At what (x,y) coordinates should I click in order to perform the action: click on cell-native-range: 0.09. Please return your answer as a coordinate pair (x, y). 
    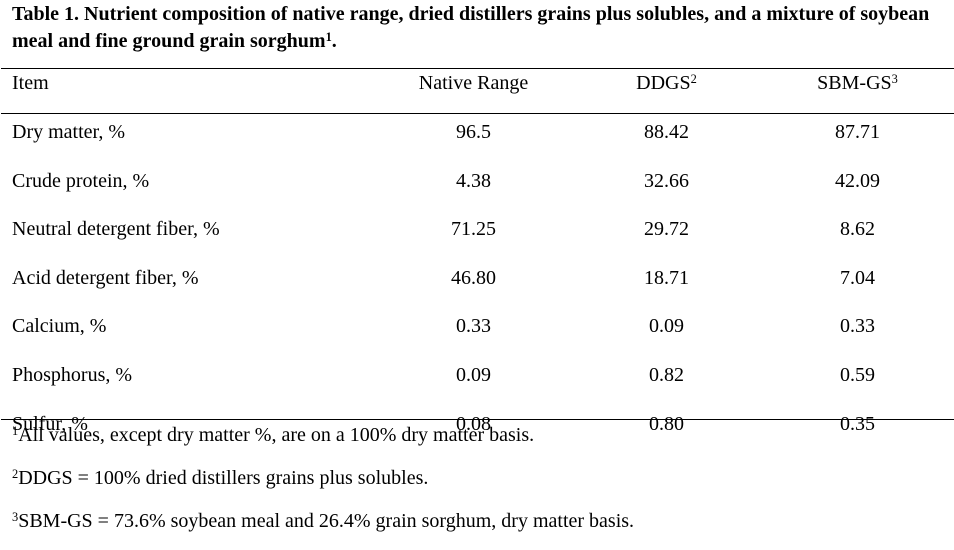
    Looking at the image, I should click on (473, 374).